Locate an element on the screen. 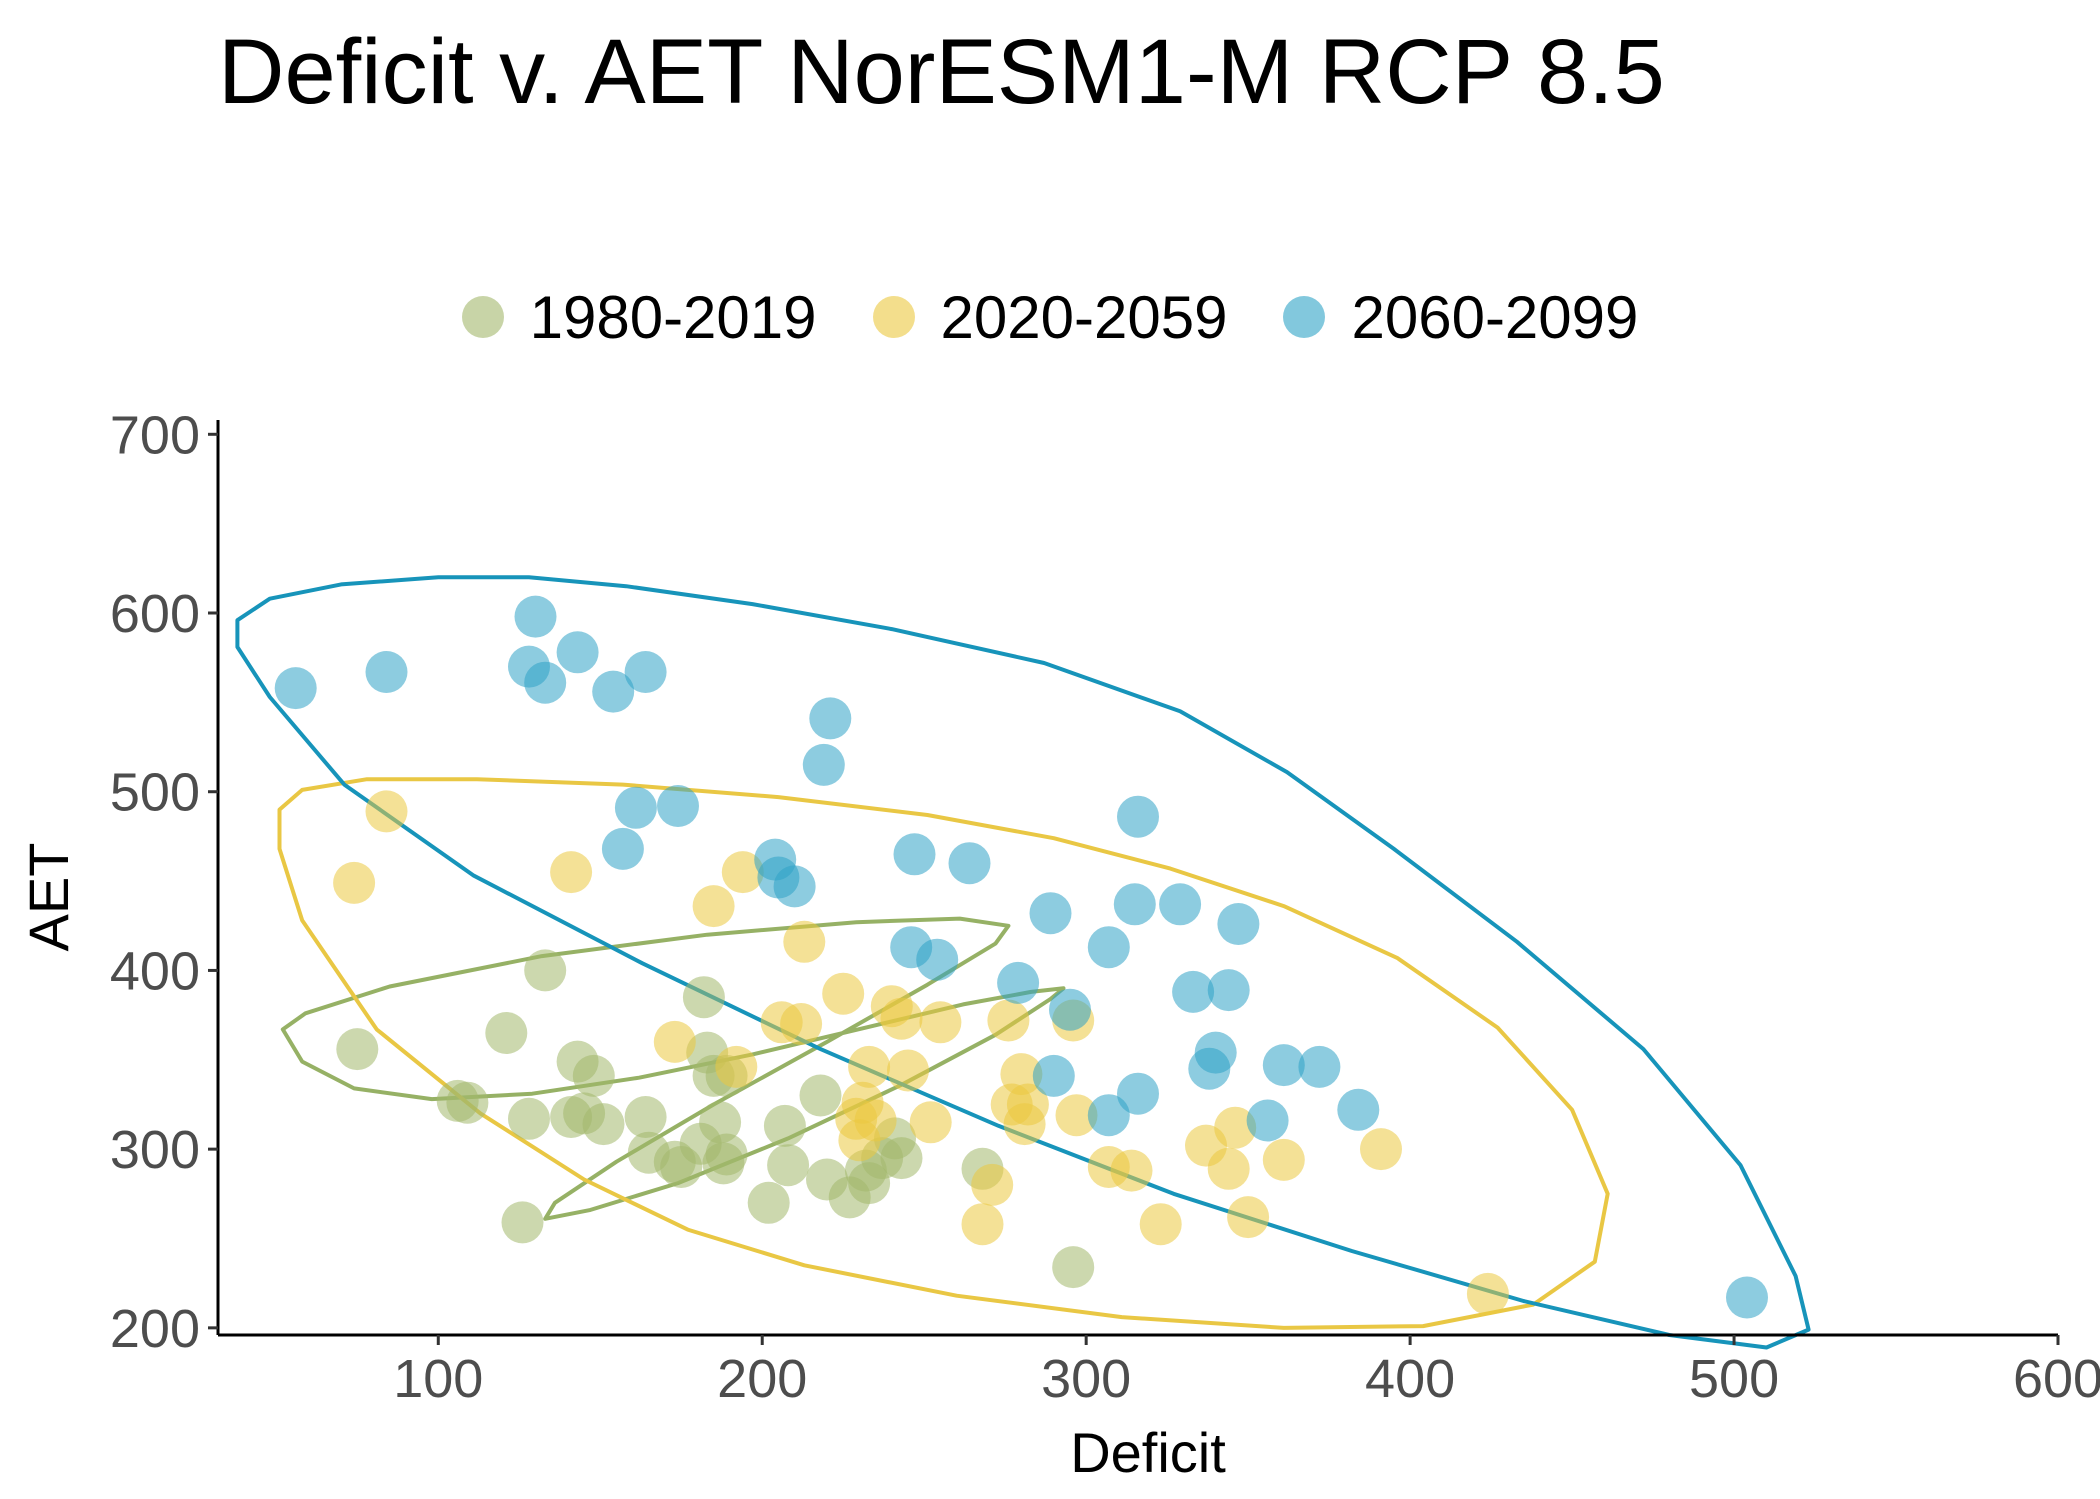  y-tick-label: 200 is located at coordinates (155, 1329).